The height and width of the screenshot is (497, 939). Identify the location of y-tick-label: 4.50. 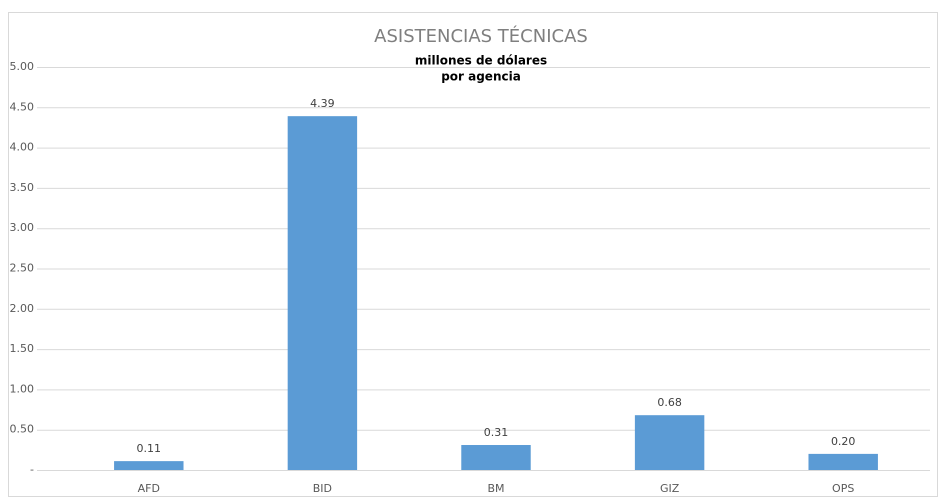
(22, 106).